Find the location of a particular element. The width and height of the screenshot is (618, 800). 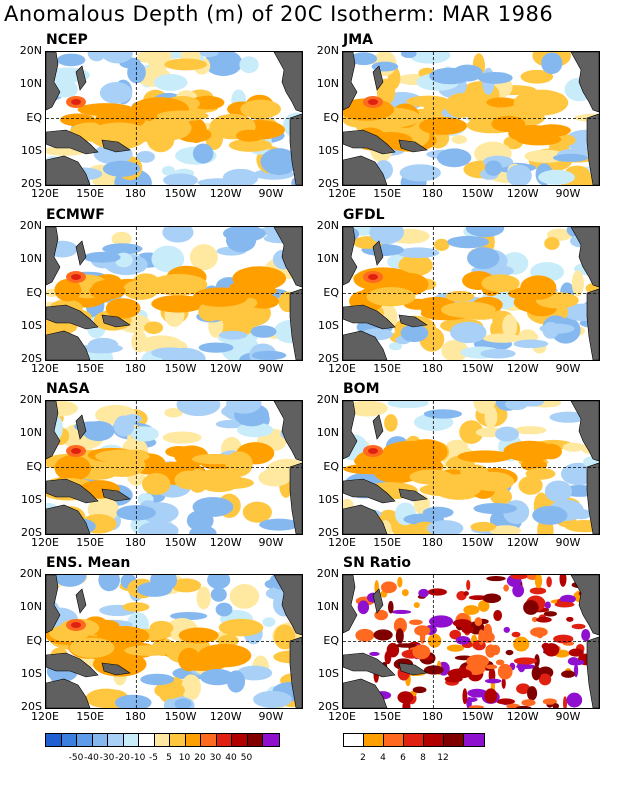

lat-label: 20S is located at coordinates (31, 532).